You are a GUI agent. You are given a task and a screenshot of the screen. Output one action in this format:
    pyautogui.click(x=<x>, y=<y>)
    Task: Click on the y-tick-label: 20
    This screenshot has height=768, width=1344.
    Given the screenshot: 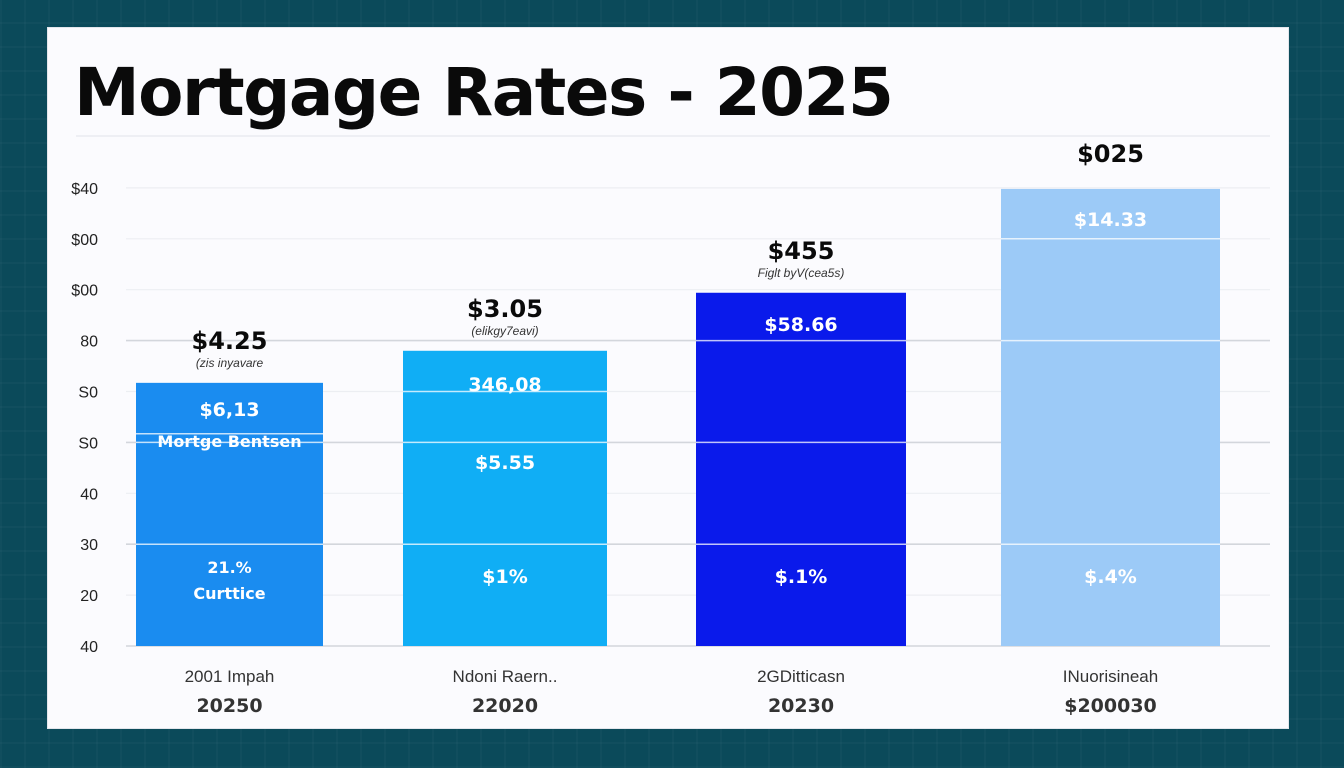 What is the action you would take?
    pyautogui.click(x=89, y=596)
    